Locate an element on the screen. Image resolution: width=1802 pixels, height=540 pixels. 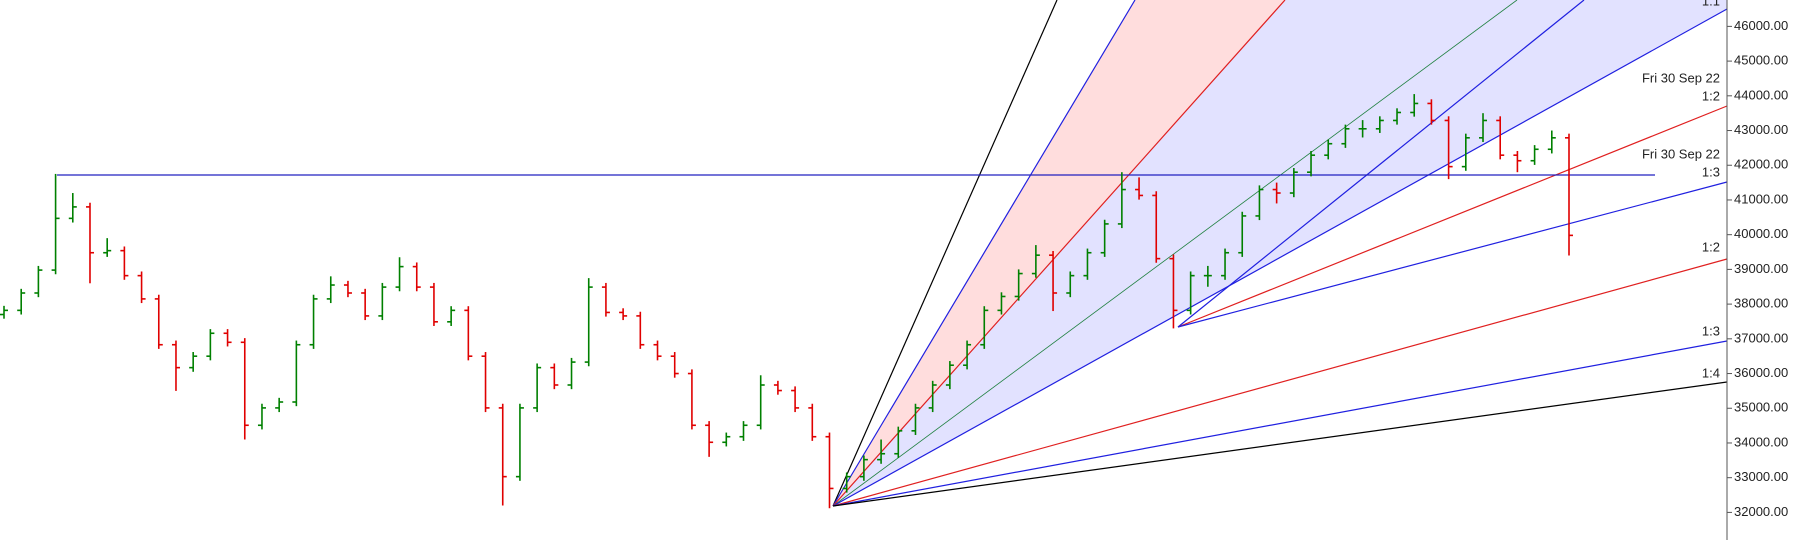
y-tick-label: 40000.00 is located at coordinates (1761, 233).